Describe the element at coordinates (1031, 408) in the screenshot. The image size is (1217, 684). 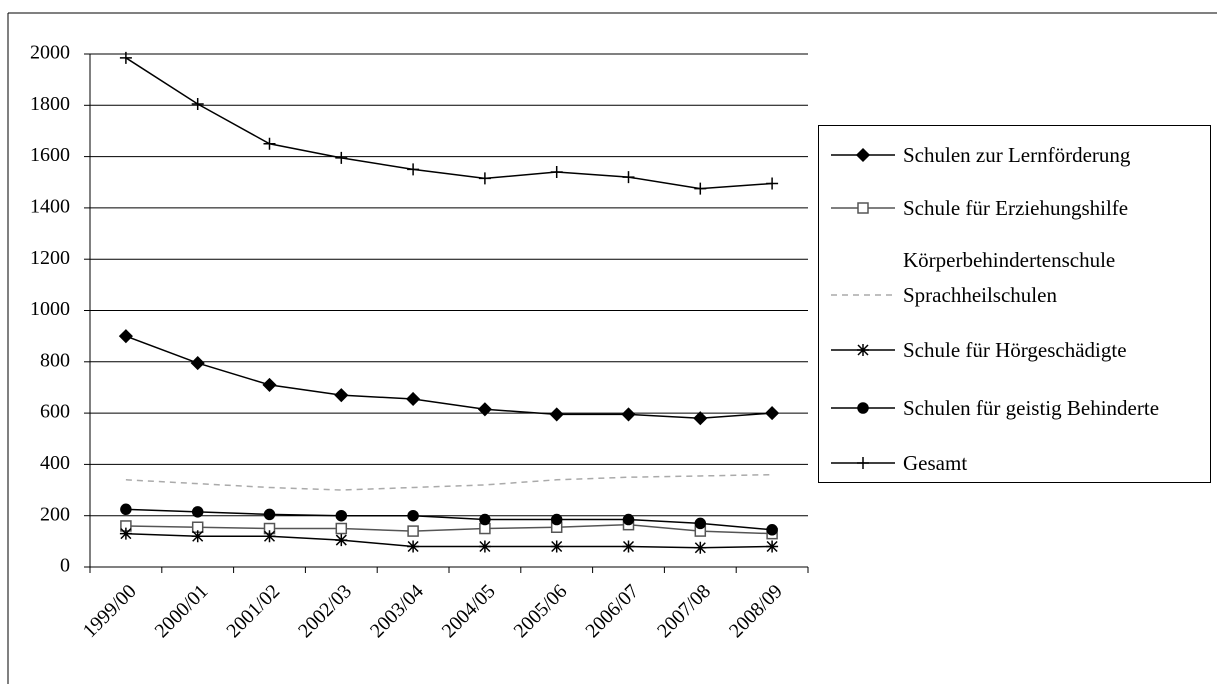
I see `legend-label: Schulen für geistig Behinderte` at that location.